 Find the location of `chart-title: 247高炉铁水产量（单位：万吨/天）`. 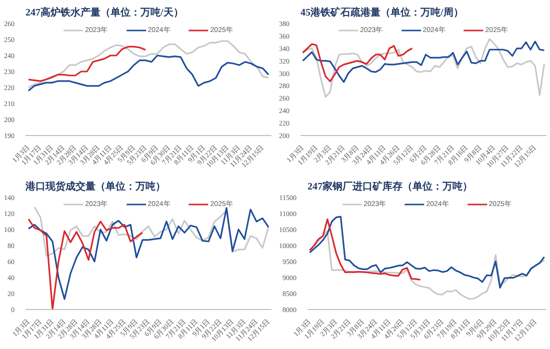

chart-title: 247高炉铁水产量（单位：万吨/天） is located at coordinates (105, 12).